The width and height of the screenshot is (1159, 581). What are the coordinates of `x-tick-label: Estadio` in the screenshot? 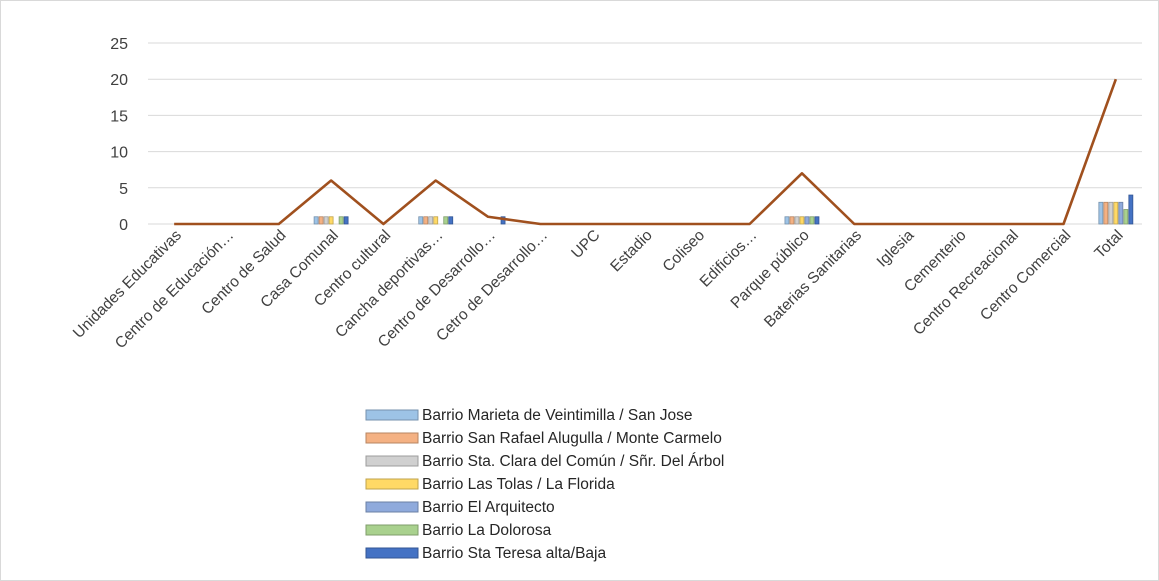 It's located at (631, 251).